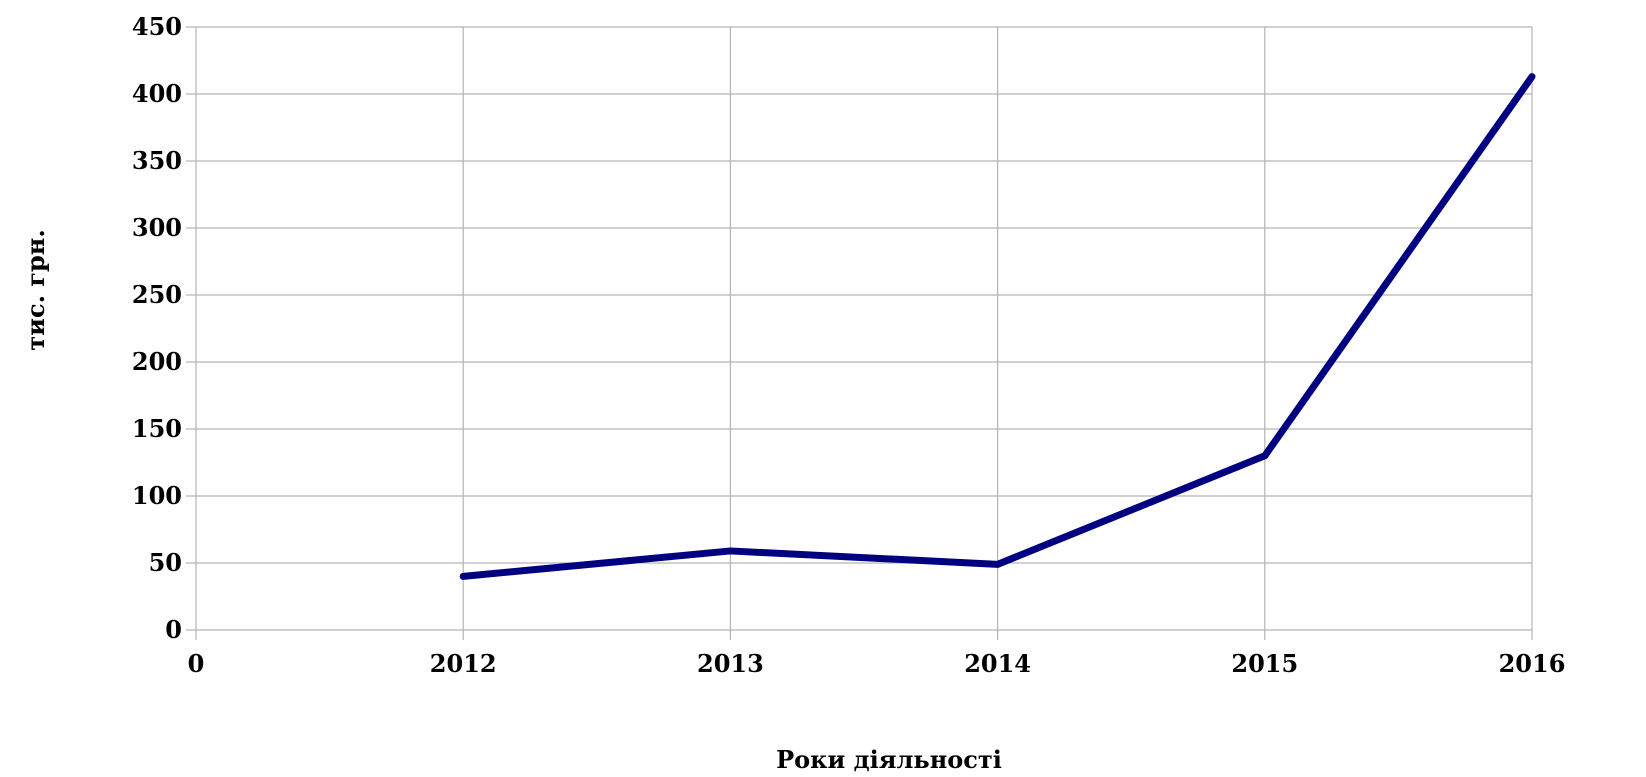  Describe the element at coordinates (157, 361) in the screenshot. I see `y-tick-label: 200` at that location.